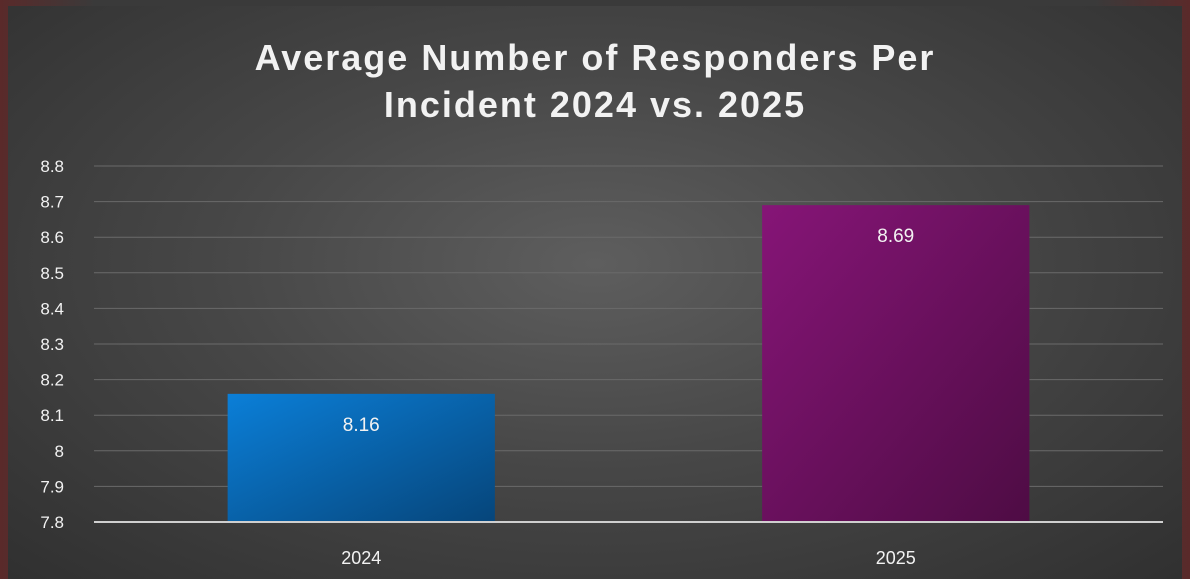 The height and width of the screenshot is (579, 1190). I want to click on y-axis-tick-labels: 8.8 8.7 8.6 8.5 8.4 8.3 8.2 8.1 8 7.9 7.8, so click(52, 344).